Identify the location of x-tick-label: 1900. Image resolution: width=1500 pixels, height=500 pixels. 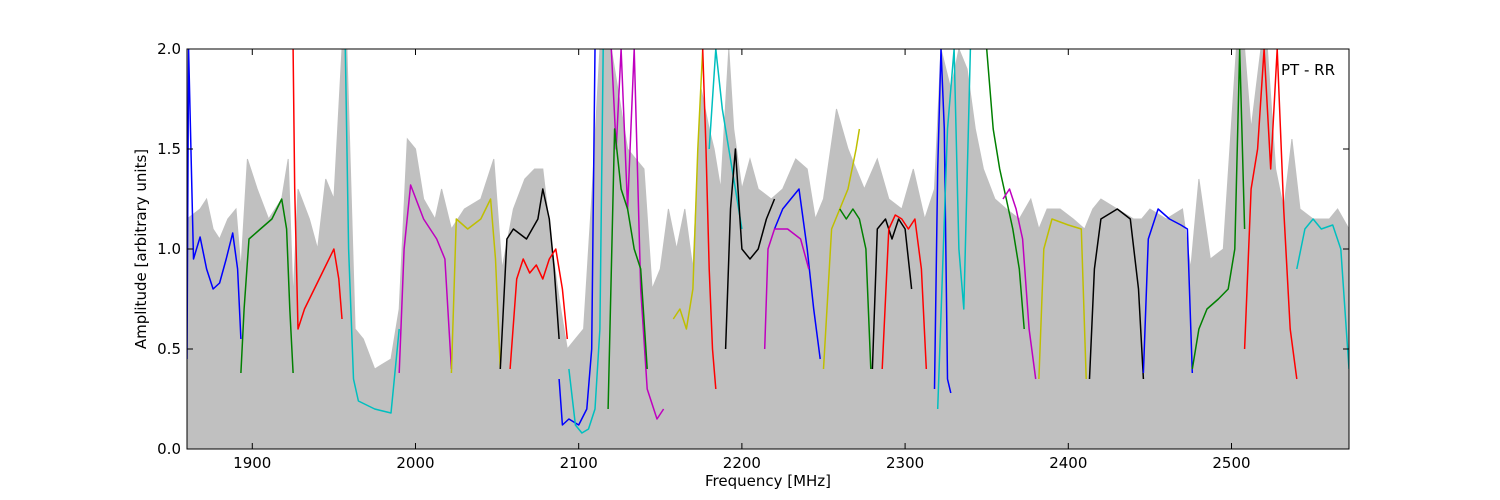
(252, 463).